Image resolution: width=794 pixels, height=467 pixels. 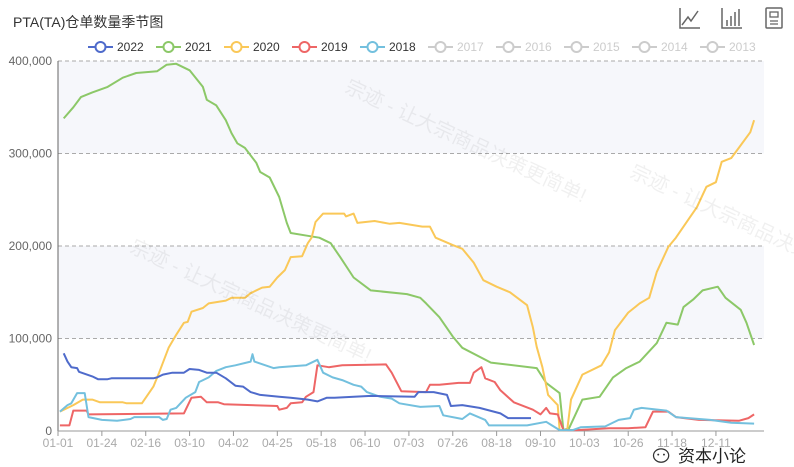 I want to click on chart-title: PTA(TA)仓单数量季节图, so click(x=88, y=22).